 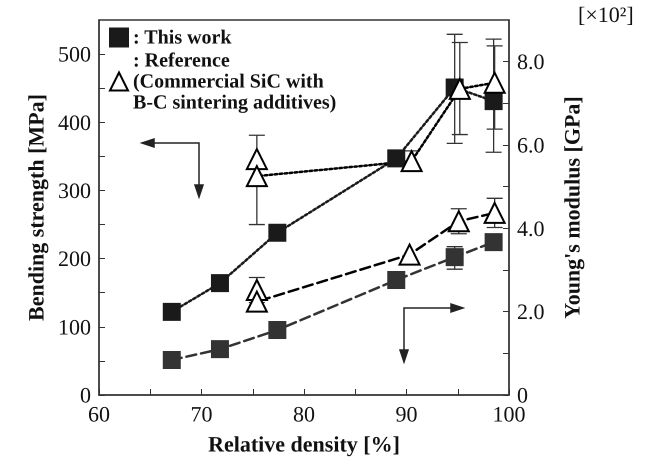 I want to click on y-tick-label: 200, so click(x=74, y=259).